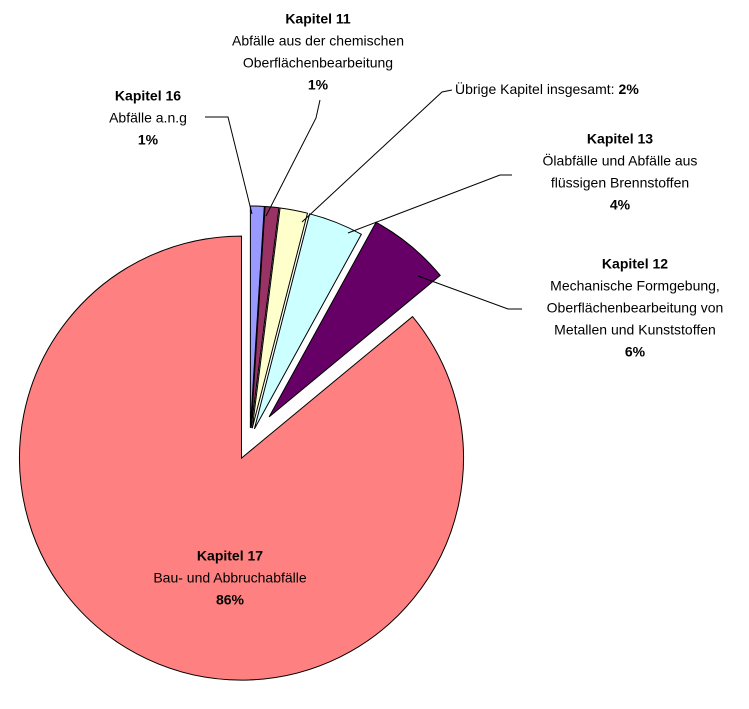 Image resolution: width=749 pixels, height=709 pixels. I want to click on slice-name: Kapitel 16, so click(148, 96).